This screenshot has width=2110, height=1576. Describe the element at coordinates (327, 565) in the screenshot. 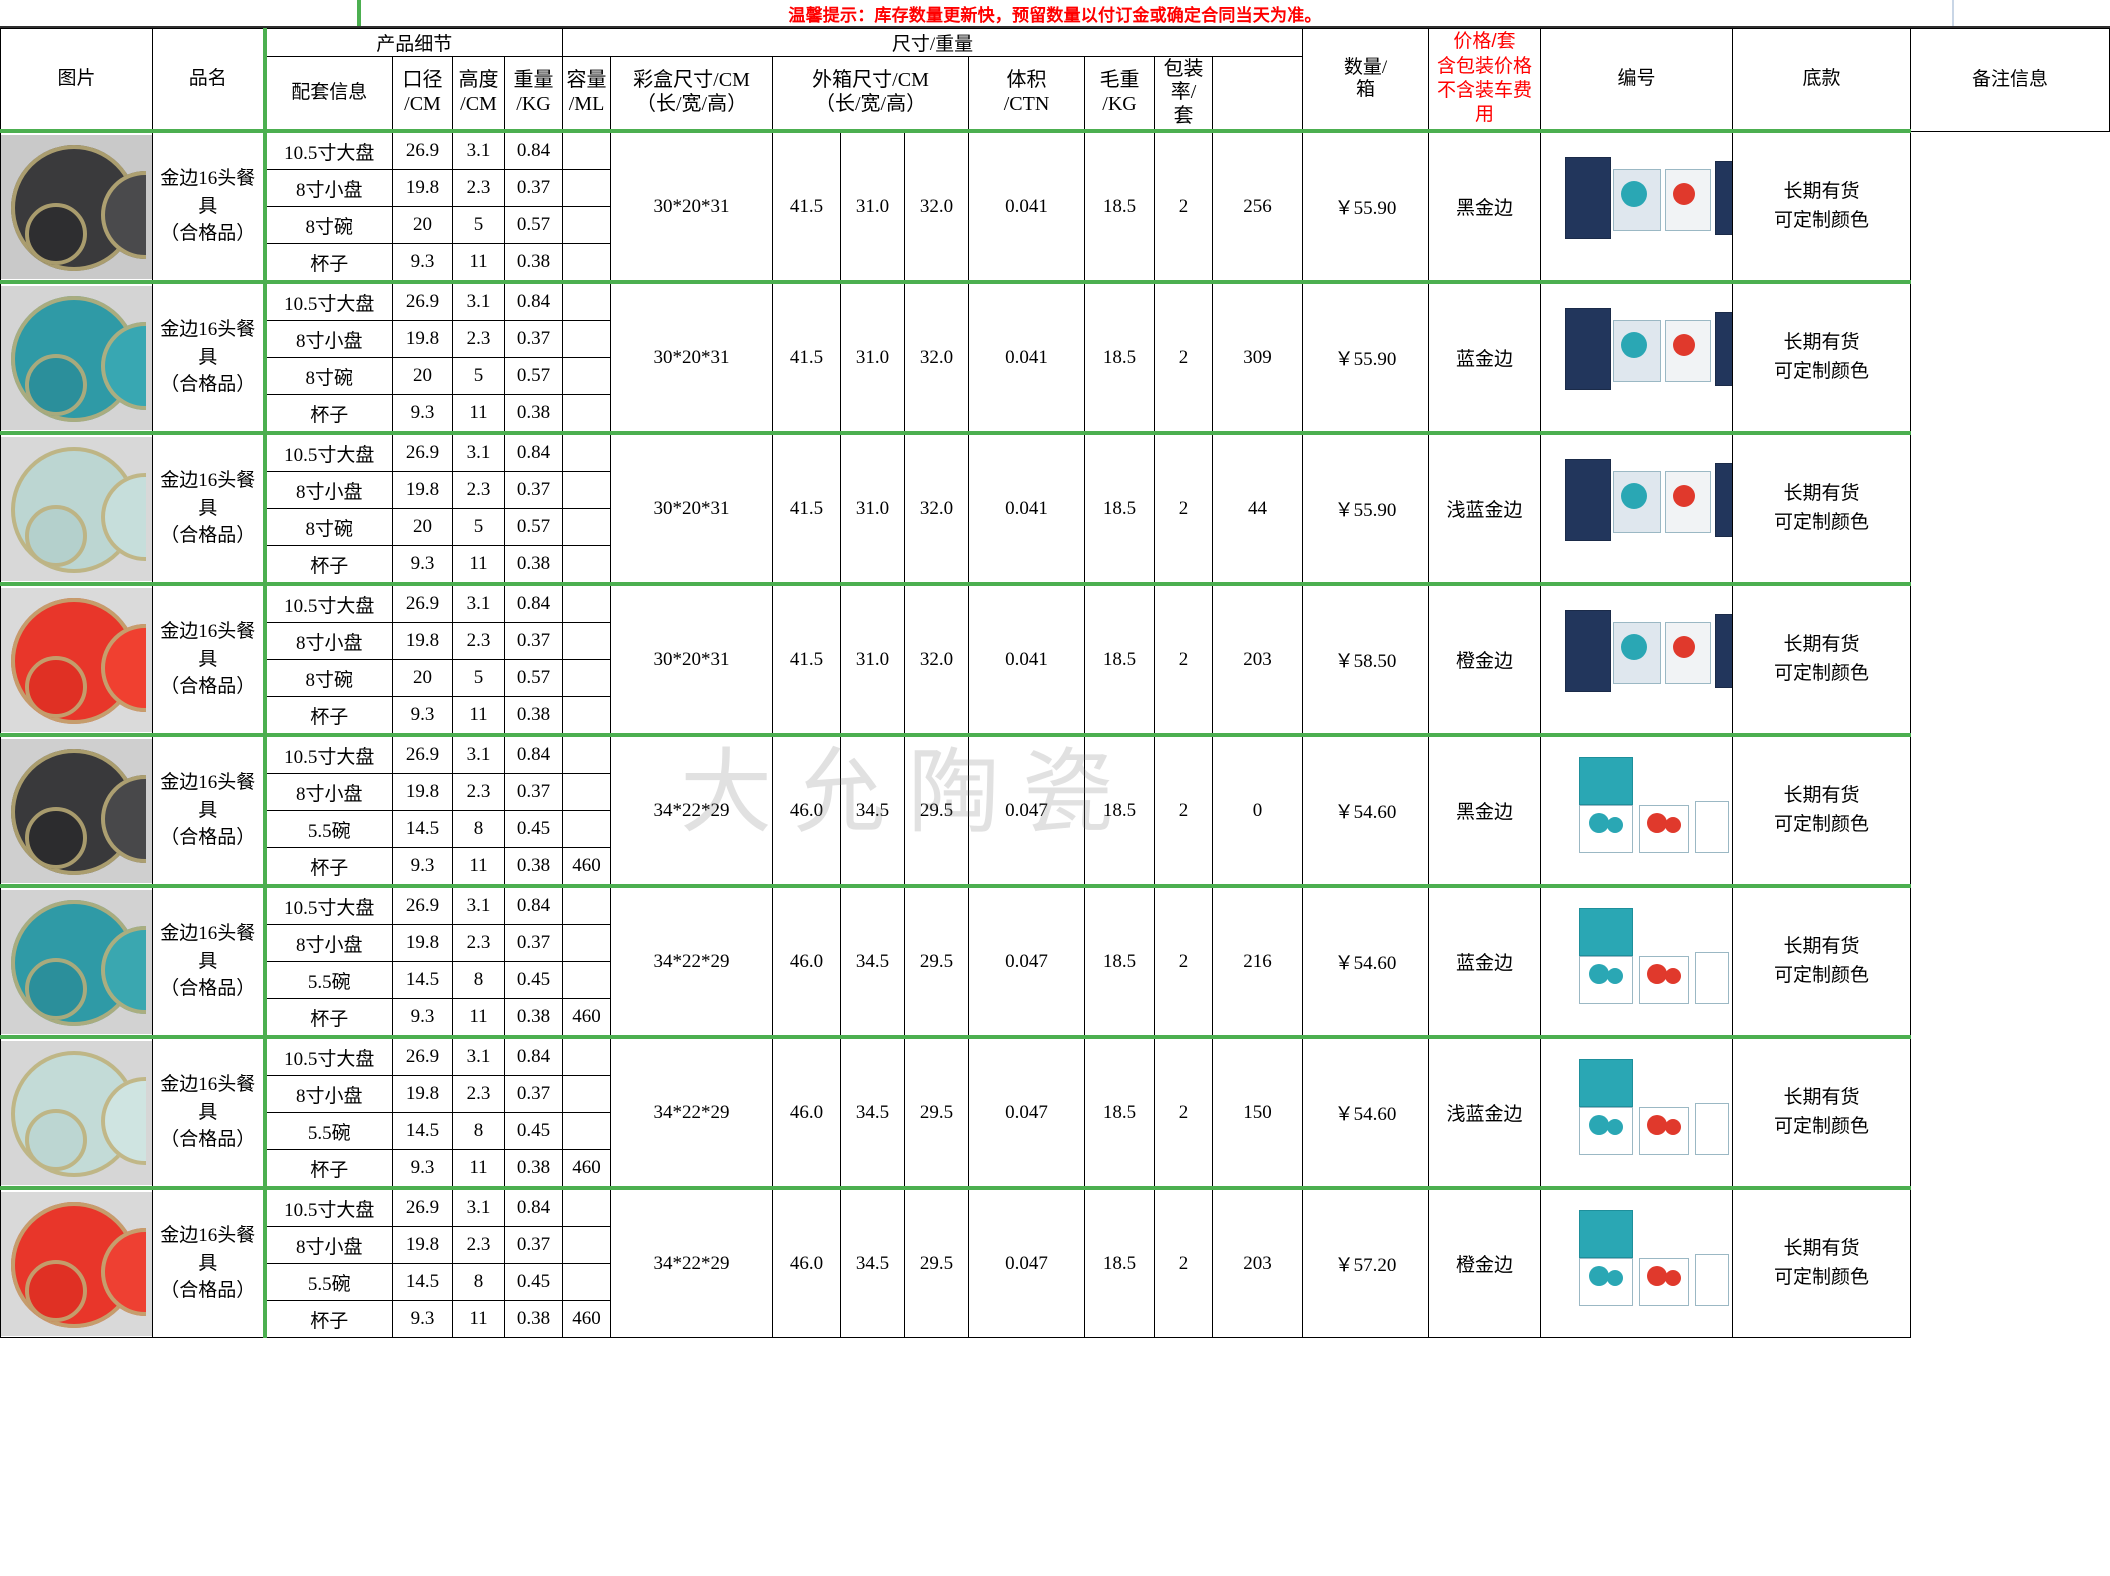

I see `cell-config-name: 杯子` at that location.